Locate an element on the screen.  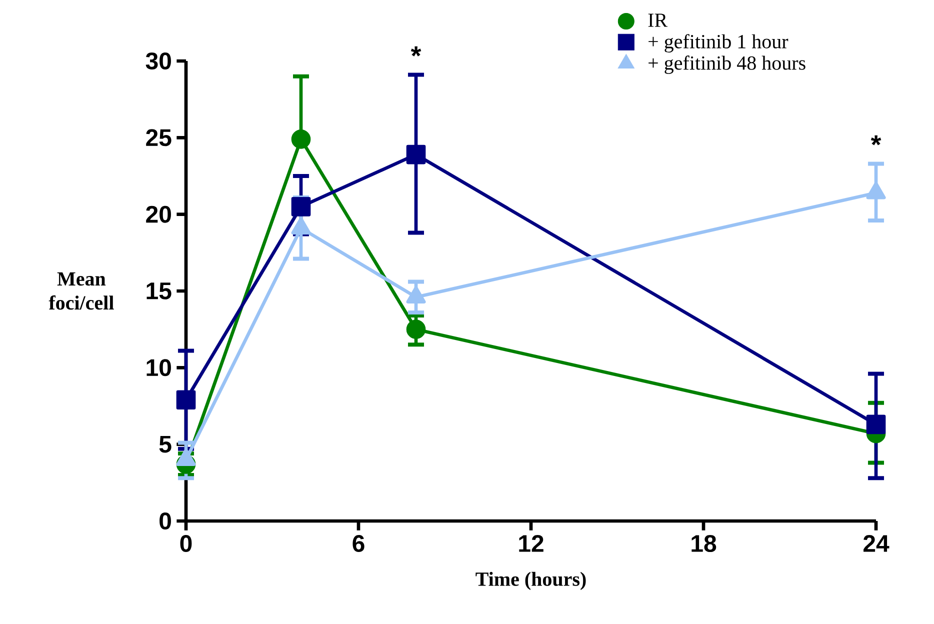
x-tick-label: 18 is located at coordinates (704, 543).